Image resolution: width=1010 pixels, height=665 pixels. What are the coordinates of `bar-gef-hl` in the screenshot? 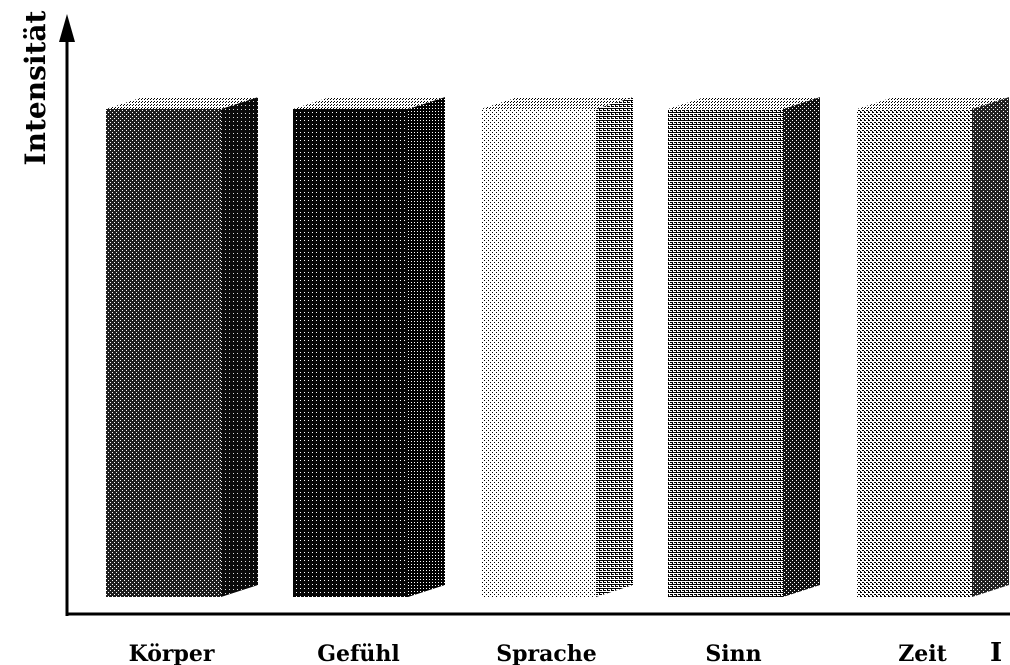 It's located at (369, 347).